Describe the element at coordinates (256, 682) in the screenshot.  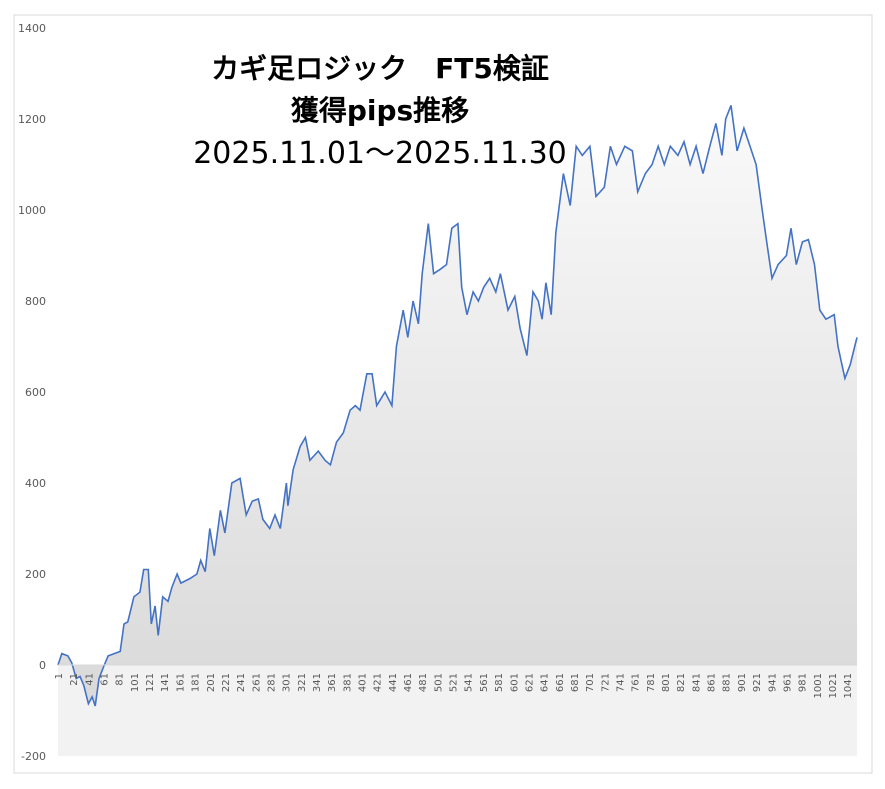
I see `x-tick-label: 261` at that location.